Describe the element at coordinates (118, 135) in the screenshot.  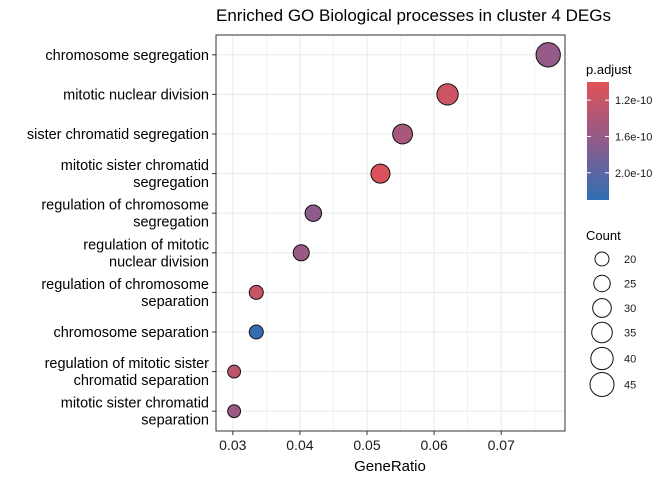
I see `y-tick-label: sister chromatid segregation` at that location.